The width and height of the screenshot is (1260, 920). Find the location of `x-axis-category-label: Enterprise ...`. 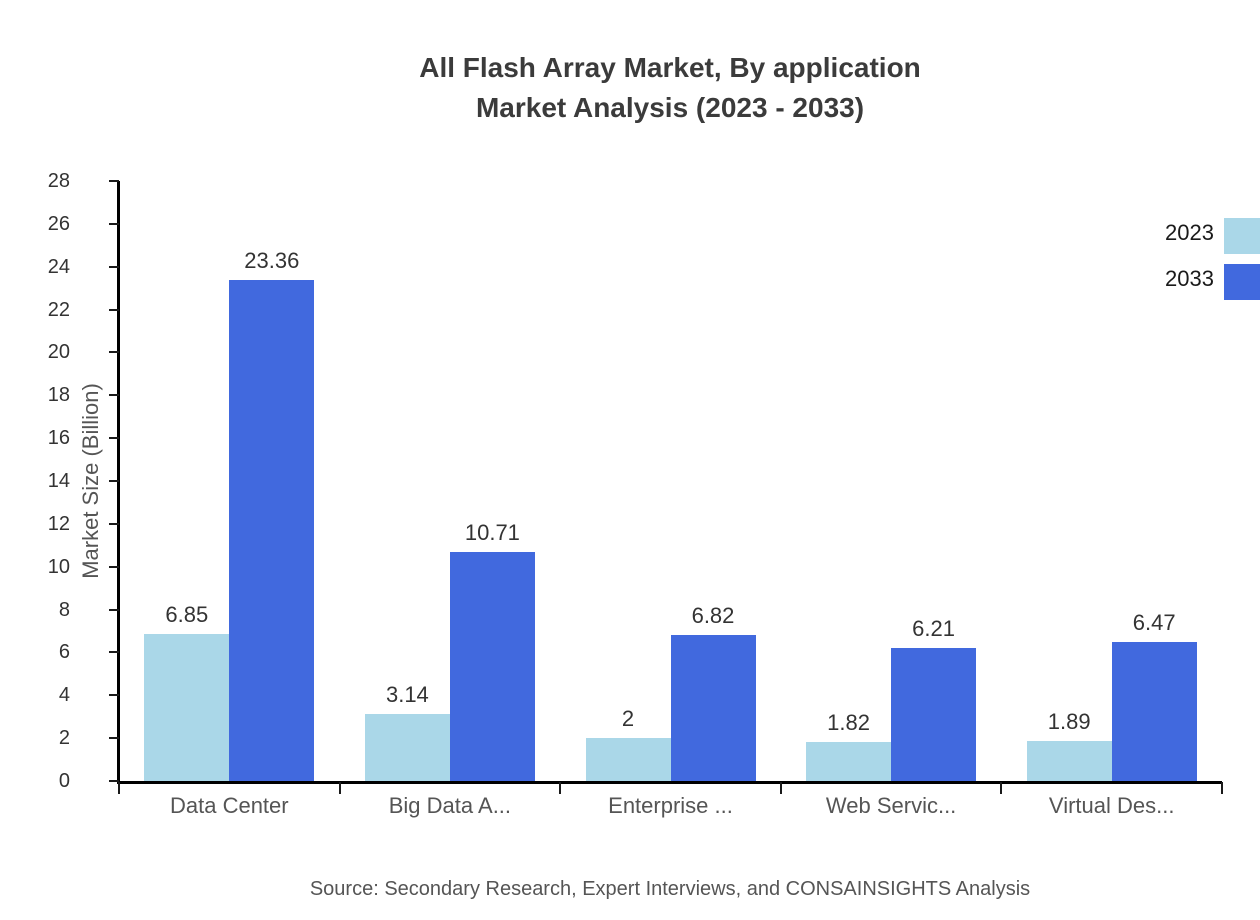

x-axis-category-label: Enterprise ... is located at coordinates (670, 805).